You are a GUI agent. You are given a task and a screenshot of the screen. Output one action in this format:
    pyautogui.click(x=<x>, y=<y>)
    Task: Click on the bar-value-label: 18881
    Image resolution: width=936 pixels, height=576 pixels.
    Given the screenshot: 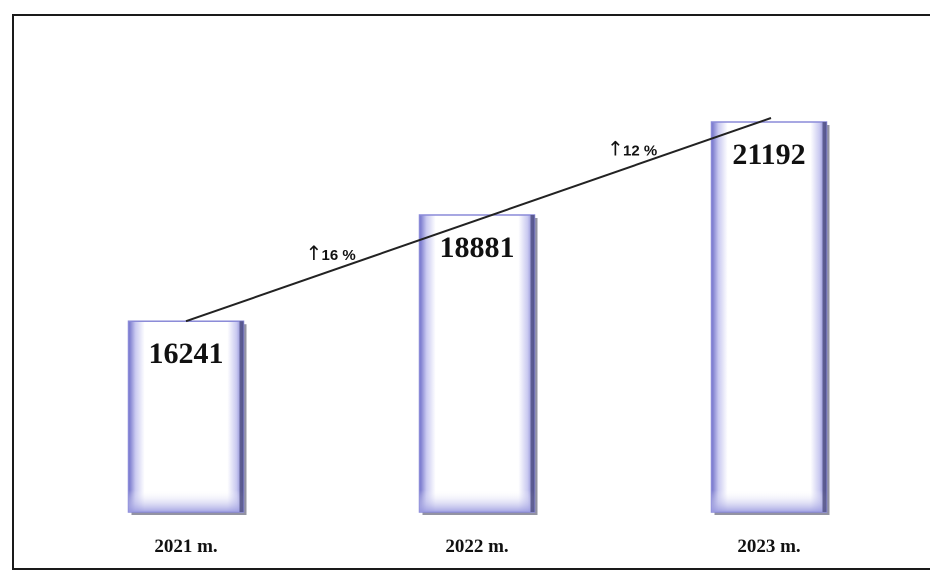 What is the action you would take?
    pyautogui.click(x=477, y=247)
    